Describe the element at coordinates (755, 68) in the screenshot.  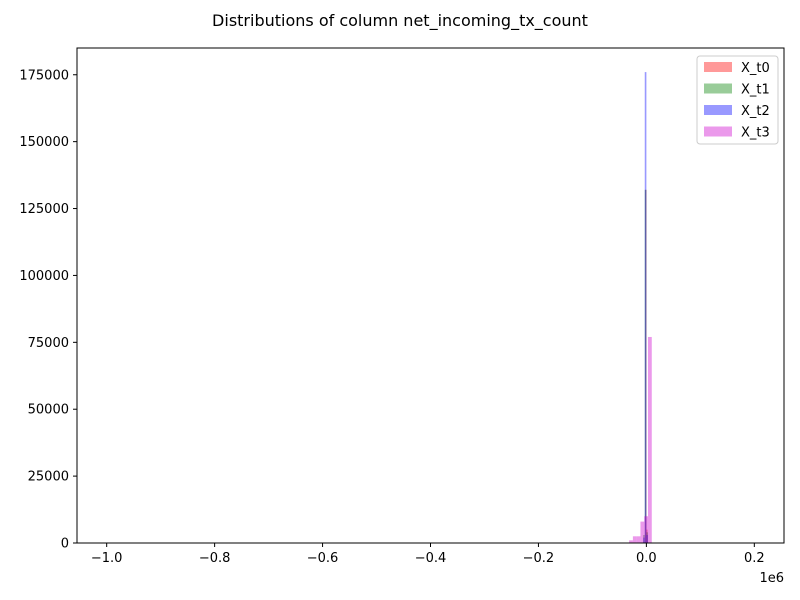
I see `legend-label-x-t0: X_t0` at that location.